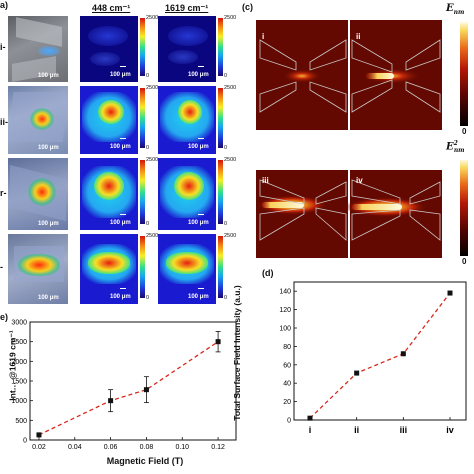 This screenshot has width=474, height=474. Describe the element at coordinates (109, 49) in the screenshot. I see `raman-map-448-row-1: 100 μm` at that location.